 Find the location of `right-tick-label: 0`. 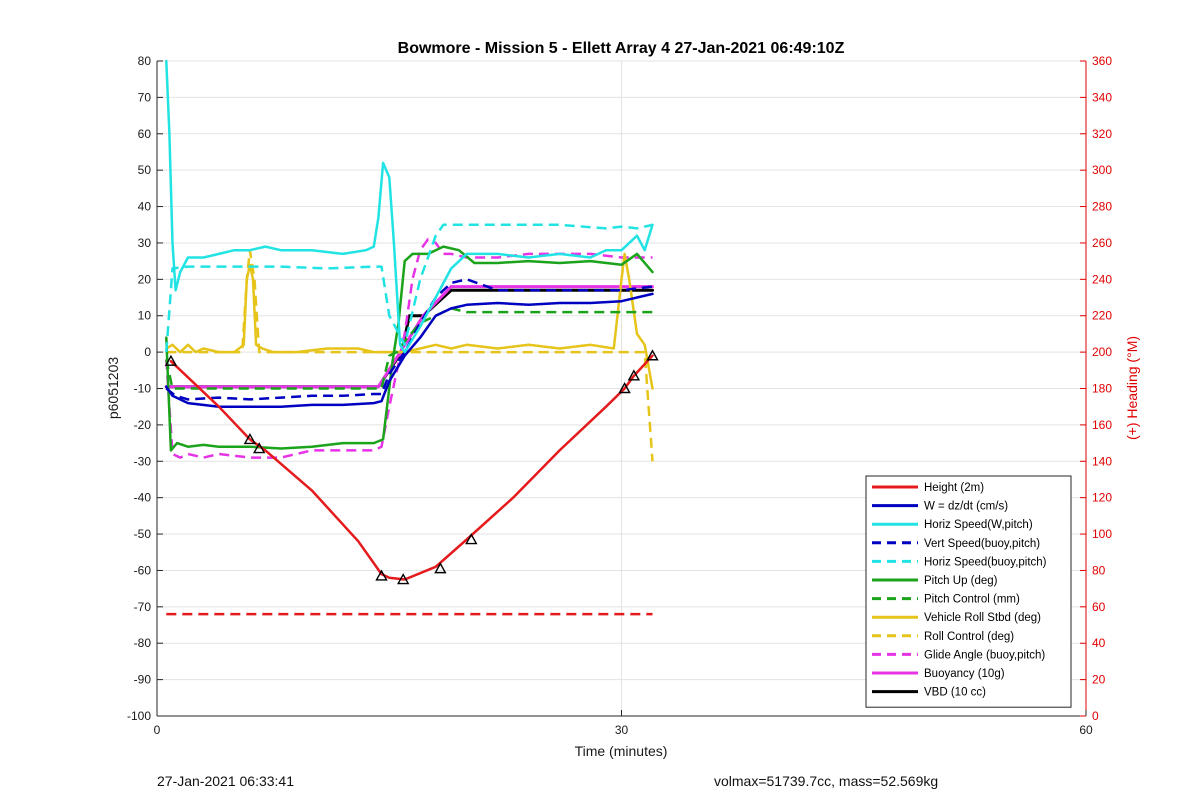

right-tick-label: 0 is located at coordinates (1095, 716).